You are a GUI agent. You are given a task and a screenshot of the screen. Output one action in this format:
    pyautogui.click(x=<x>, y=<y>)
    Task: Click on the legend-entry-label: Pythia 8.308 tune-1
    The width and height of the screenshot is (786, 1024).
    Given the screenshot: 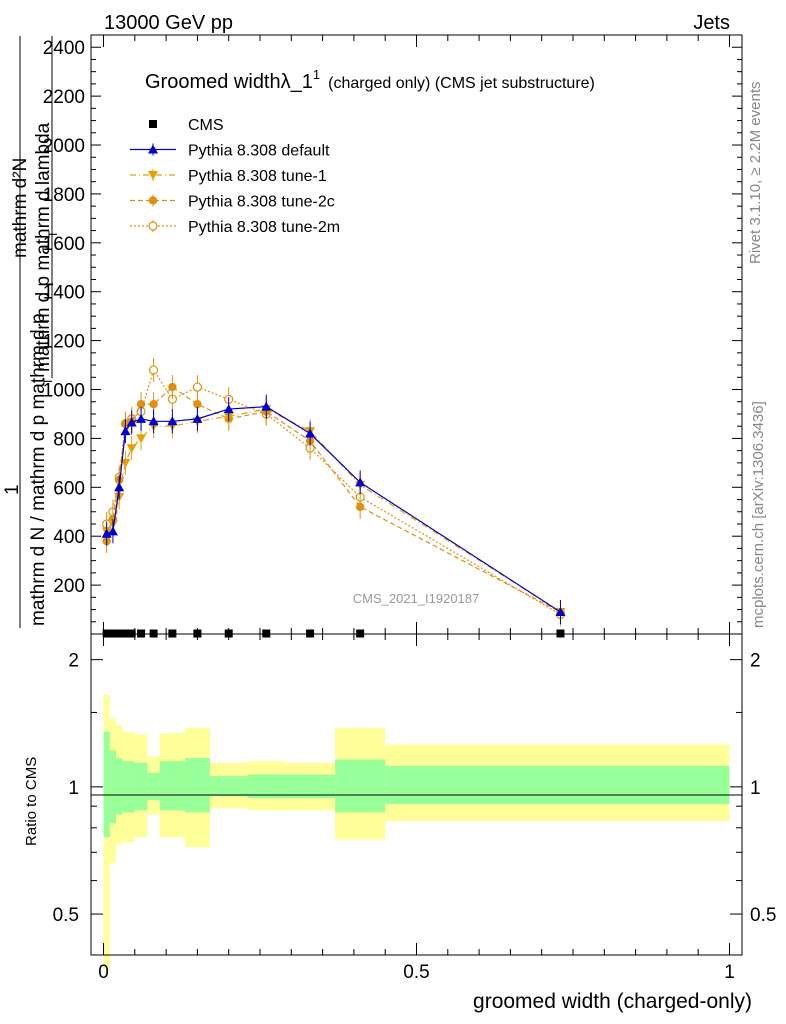 What is the action you would take?
    pyautogui.click(x=257, y=176)
    